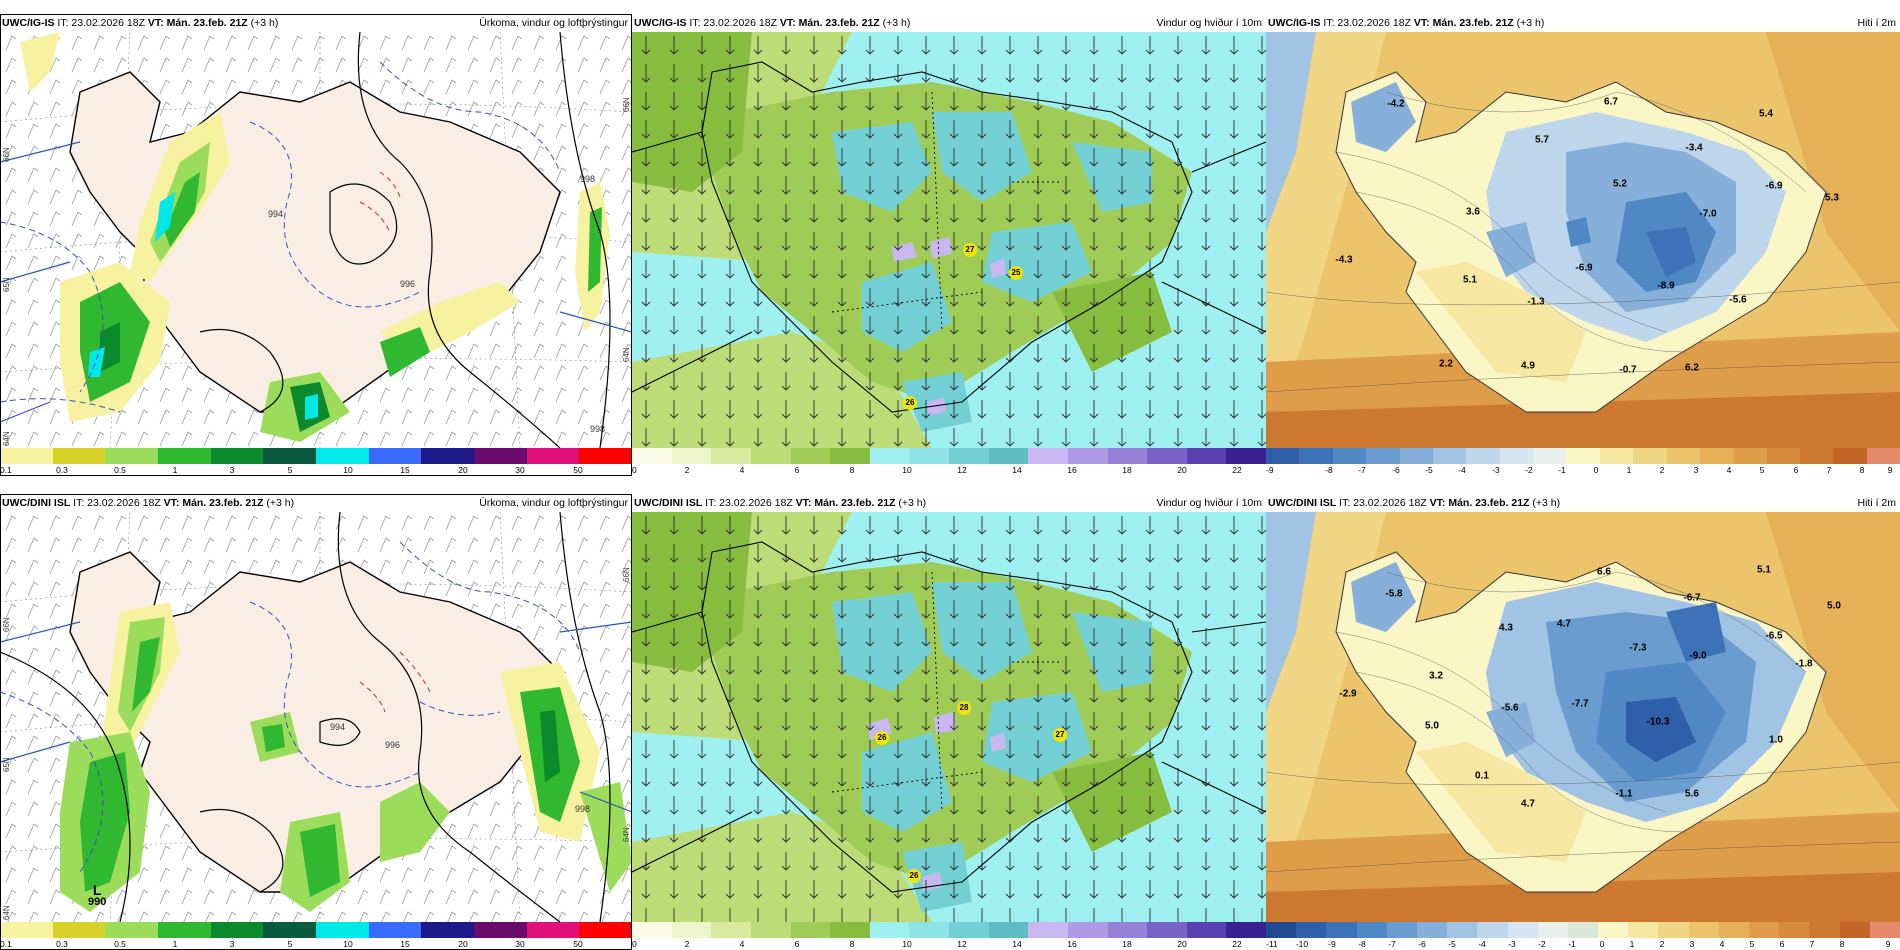 This screenshot has width=1900, height=950. What do you see at coordinates (1632, 944) in the screenshot?
I see `tick: 1` at bounding box center [1632, 944].